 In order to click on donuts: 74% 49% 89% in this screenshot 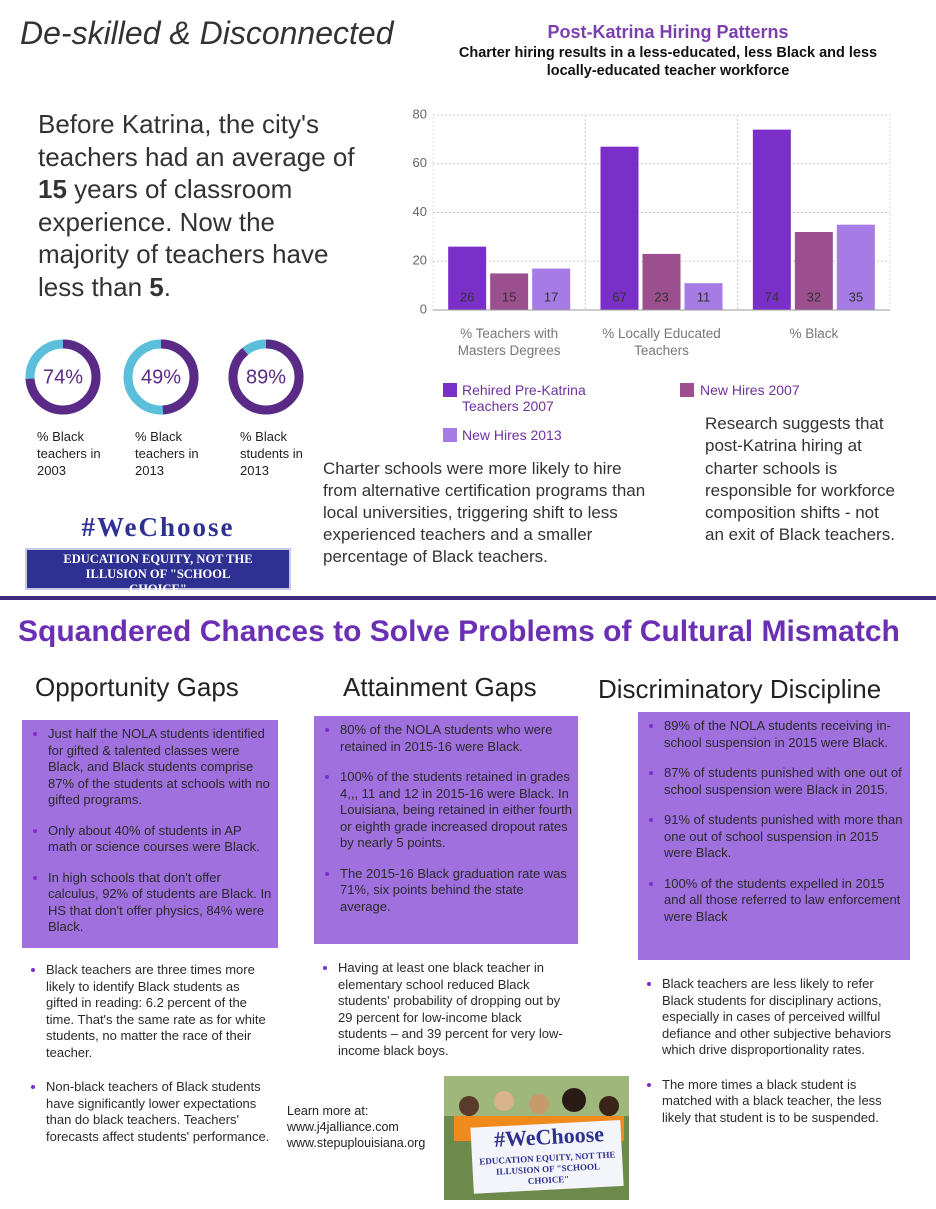, I will do `click(164, 377)`.